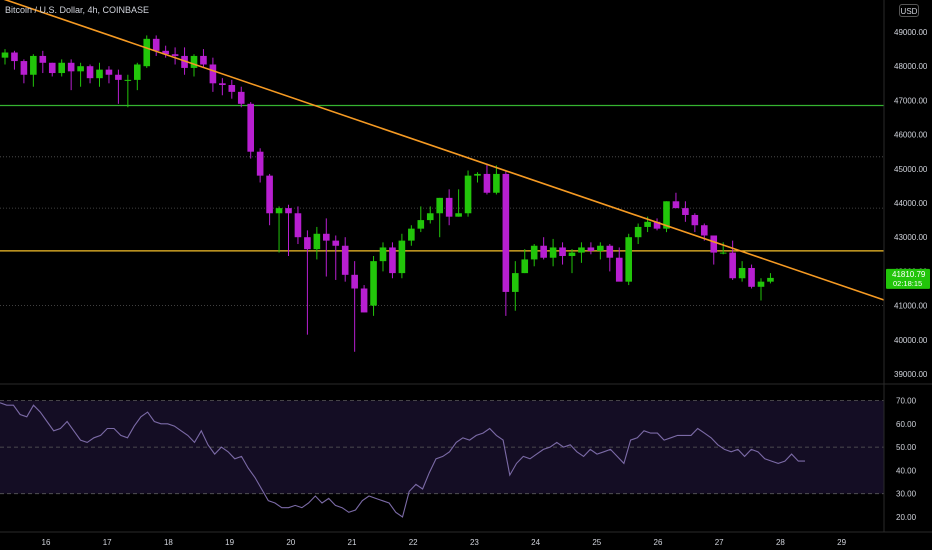  Describe the element at coordinates (413, 542) in the screenshot. I see `time-tick-label: 22` at that location.